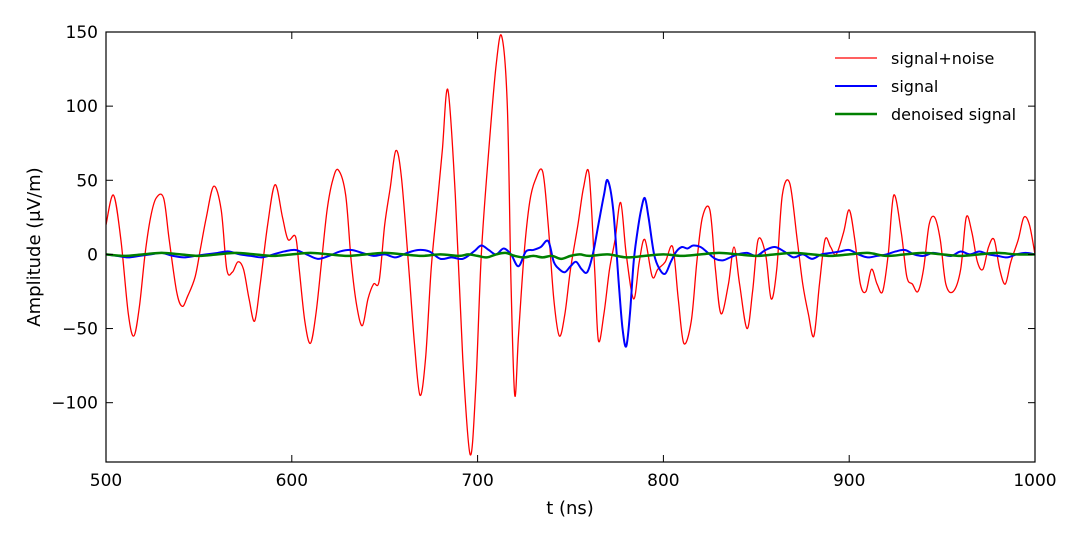 Image resolution: width=1080 pixels, height=540 pixels. I want to click on legend: signal+noise signal denoised signal, so click(925, 86).